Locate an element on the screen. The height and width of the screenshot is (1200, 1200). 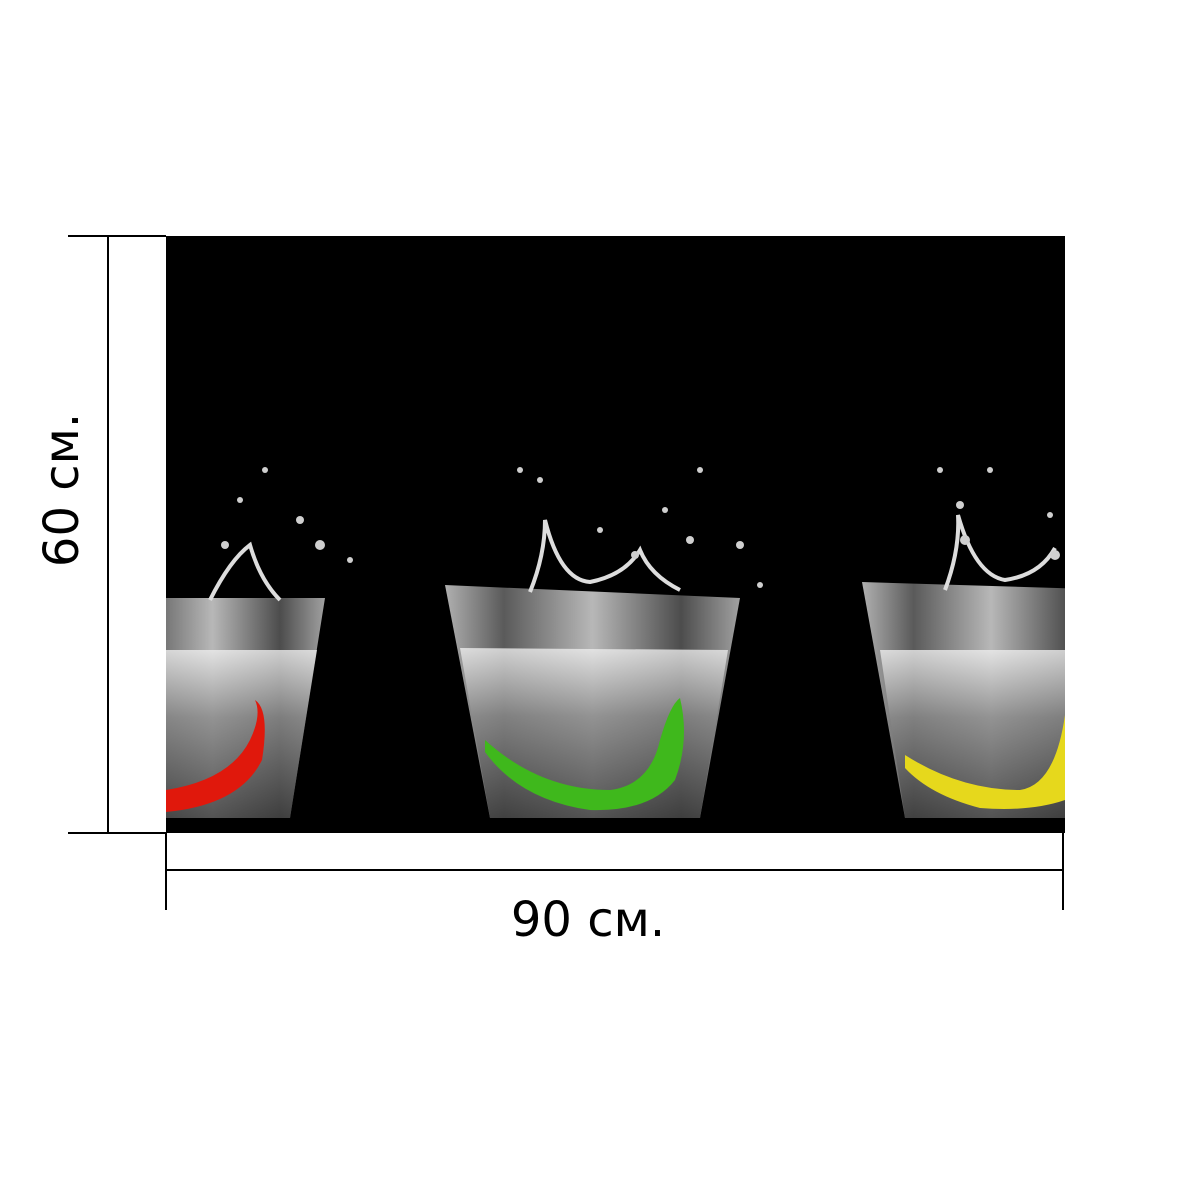
glass-red is located at coordinates (245, 679).